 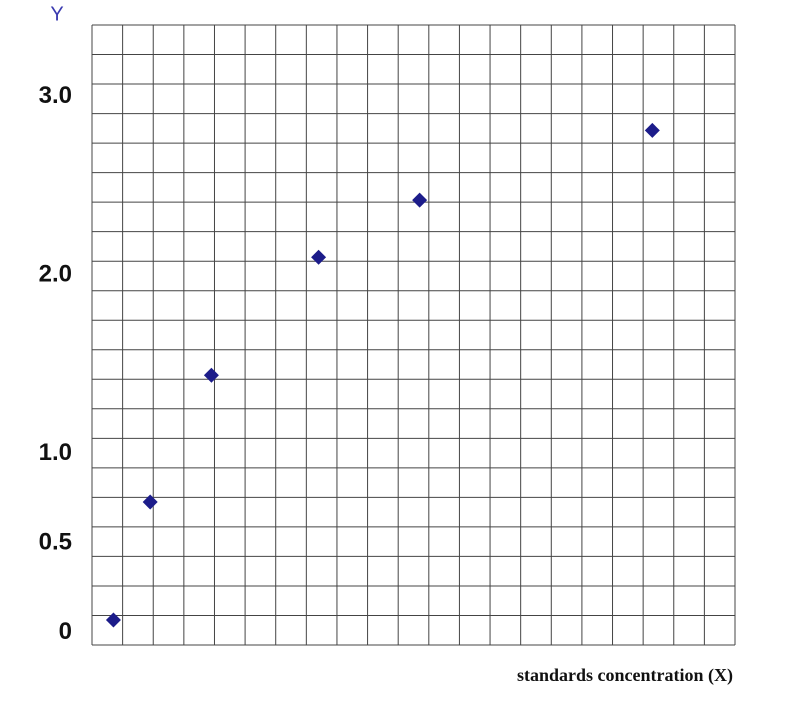 I want to click on y-tick-label: 0, so click(x=65, y=631).